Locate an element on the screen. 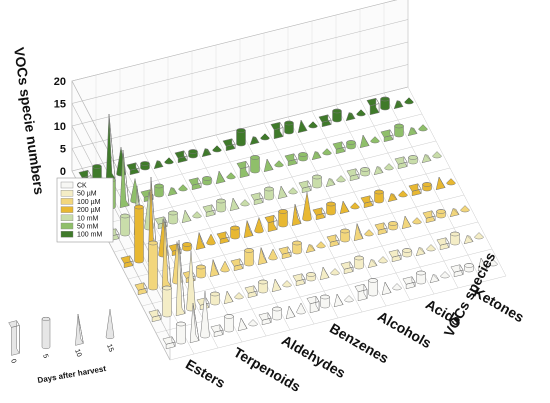 This screenshot has height=403, width=550. legend-label: 100 mM is located at coordinates (89, 235).